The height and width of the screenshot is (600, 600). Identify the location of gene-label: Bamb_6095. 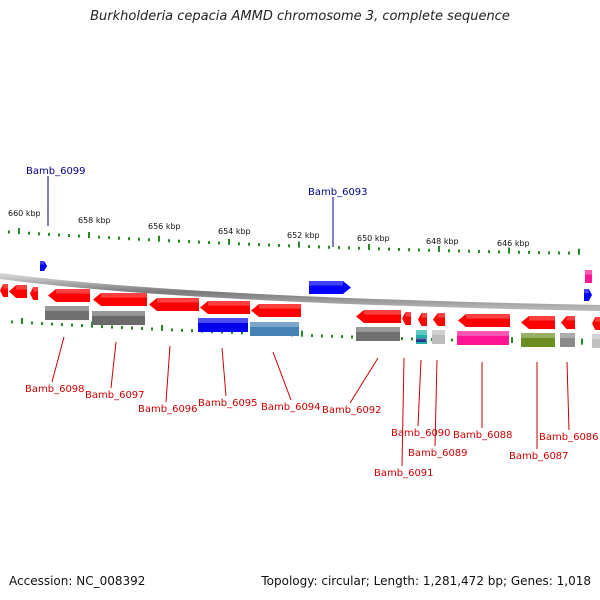
(228, 403).